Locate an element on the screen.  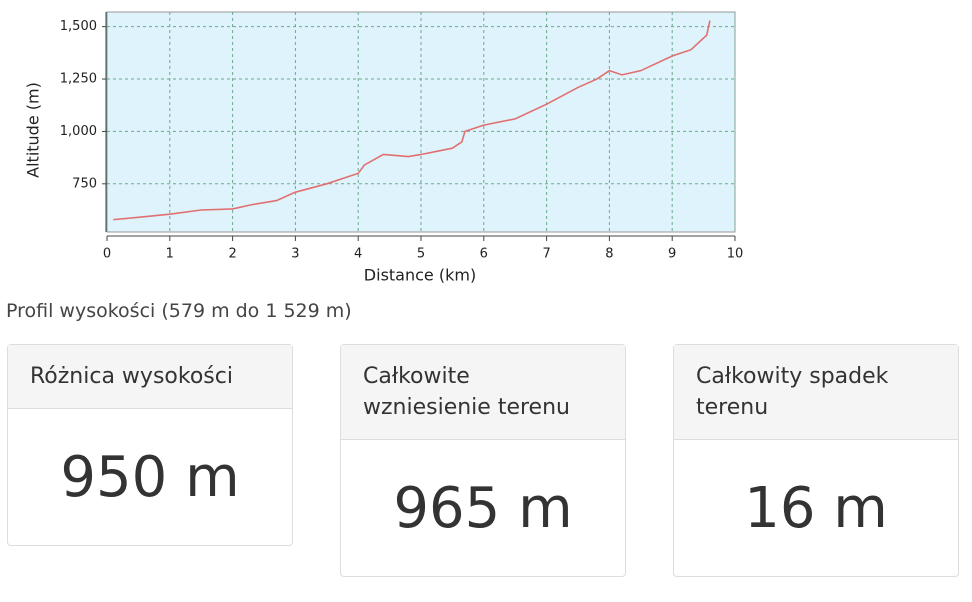
card: Całkowite wzniesienie terenu 965 m is located at coordinates (483, 460).